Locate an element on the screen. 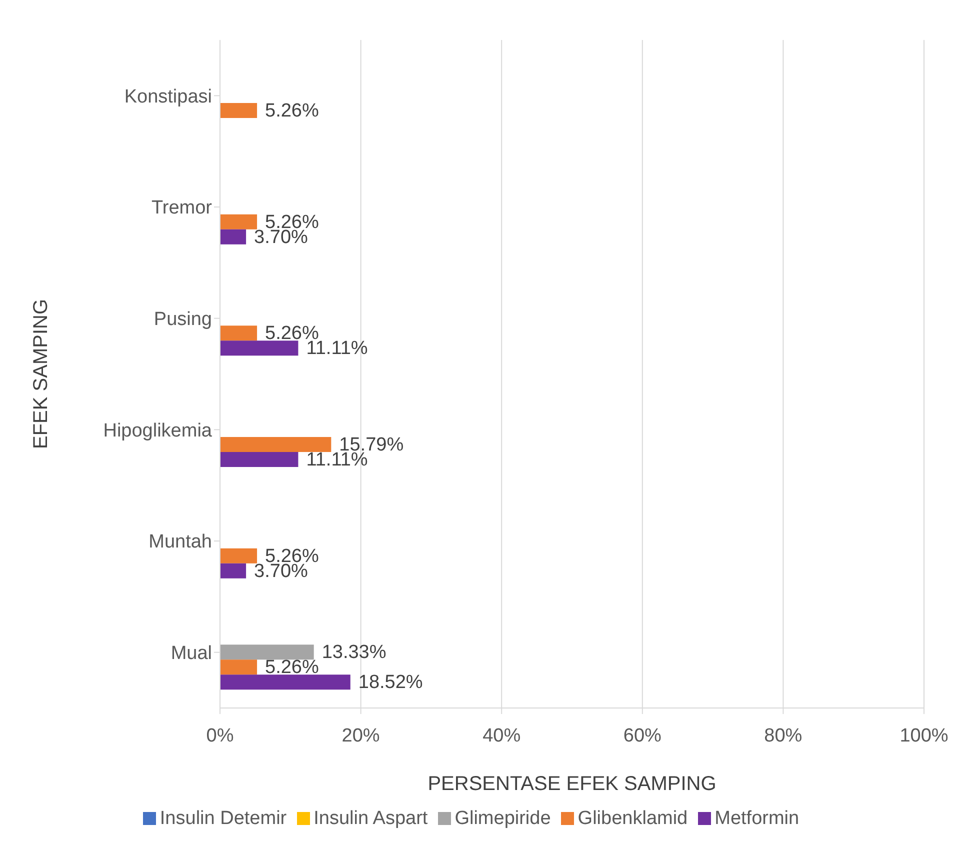  legend-label: Insulin Detemir is located at coordinates (223, 818).